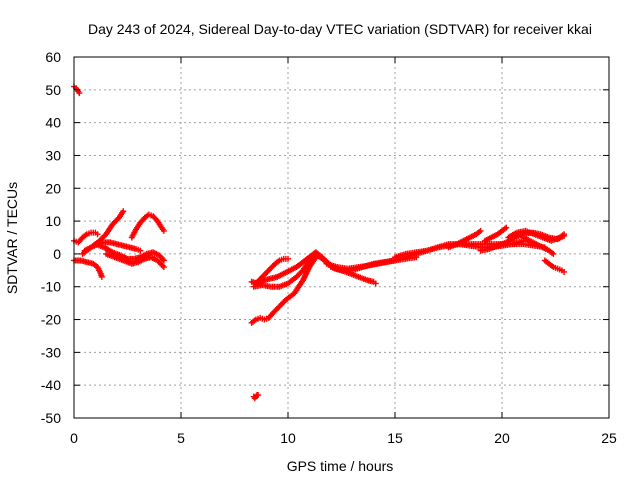 The height and width of the screenshot is (480, 640). What do you see at coordinates (53, 123) in the screenshot?
I see `y-tick-label: 40` at bounding box center [53, 123].